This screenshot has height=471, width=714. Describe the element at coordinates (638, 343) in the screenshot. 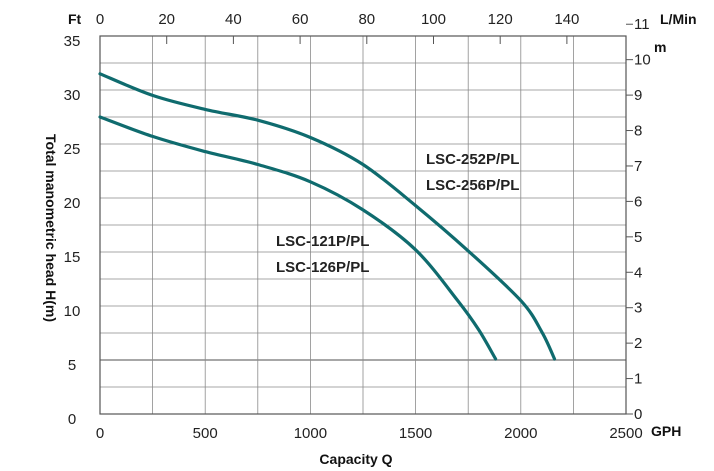

I see `y-tick-label-m: 2` at that location.